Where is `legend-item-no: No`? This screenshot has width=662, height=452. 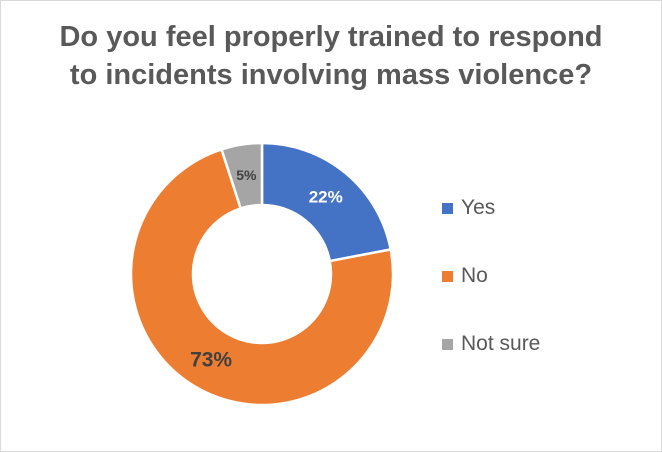
legend-item-no: No is located at coordinates (465, 276).